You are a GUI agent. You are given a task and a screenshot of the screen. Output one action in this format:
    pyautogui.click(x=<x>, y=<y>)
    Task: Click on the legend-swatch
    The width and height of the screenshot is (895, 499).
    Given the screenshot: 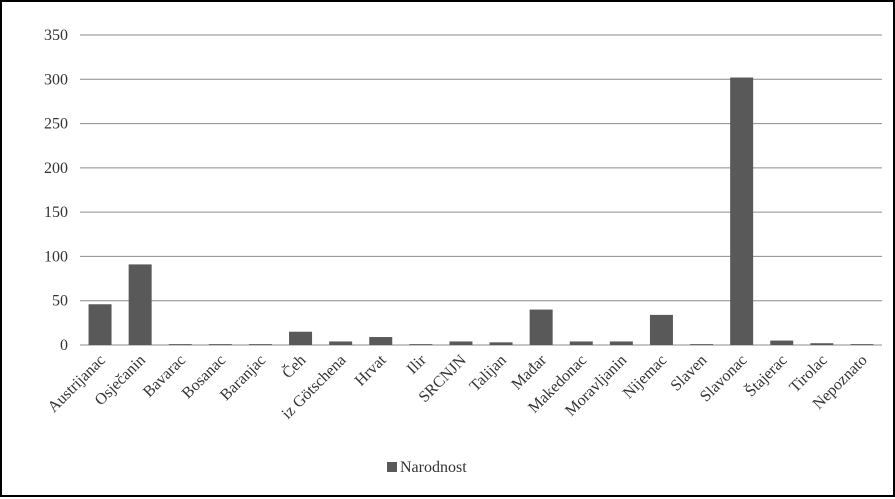 What is the action you would take?
    pyautogui.click(x=392, y=467)
    